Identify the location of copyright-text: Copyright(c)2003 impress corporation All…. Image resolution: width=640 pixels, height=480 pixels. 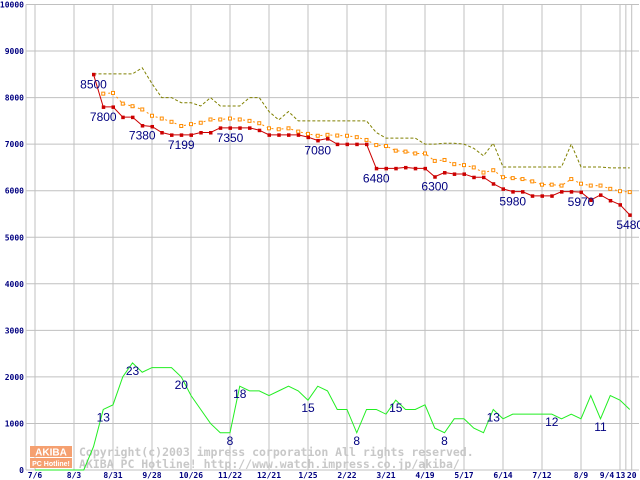
(276, 452).